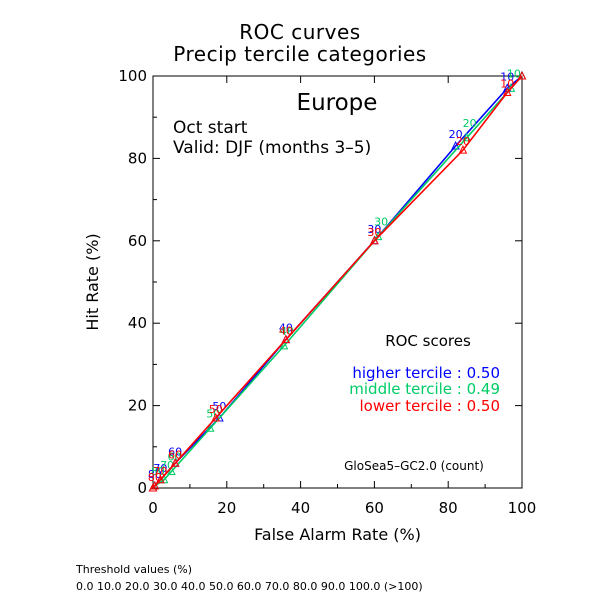 This screenshot has width=600, height=600. What do you see at coordinates (134, 569) in the screenshot?
I see `threshold-heading: Threshold values (%)` at bounding box center [134, 569].